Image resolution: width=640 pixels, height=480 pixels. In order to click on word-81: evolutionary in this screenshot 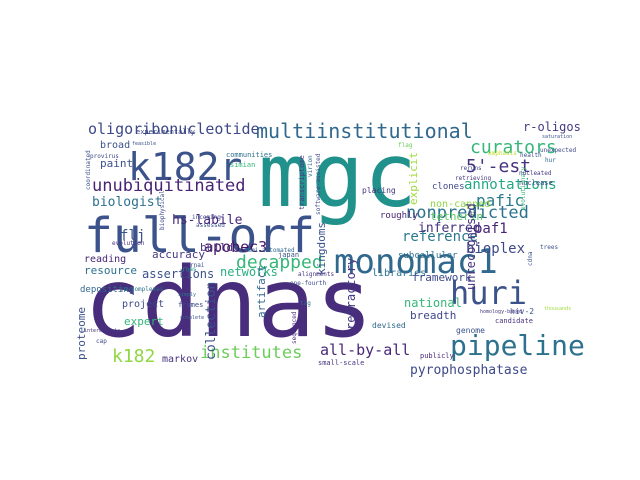, I will do `click(523, 188)`.